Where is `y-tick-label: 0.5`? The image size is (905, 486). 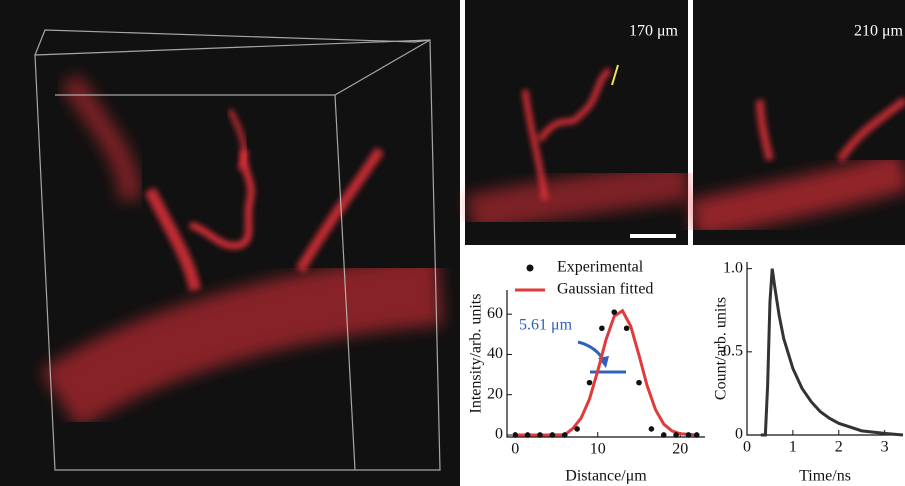 y-tick-label: 0.5 is located at coordinates (733, 350).